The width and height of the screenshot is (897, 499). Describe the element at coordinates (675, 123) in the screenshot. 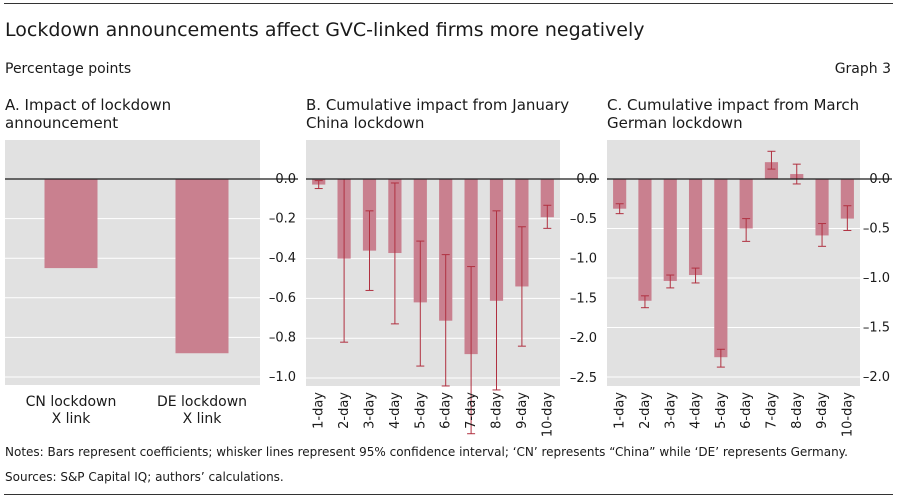

I see `panel-c-title-line: German lockdown` at that location.